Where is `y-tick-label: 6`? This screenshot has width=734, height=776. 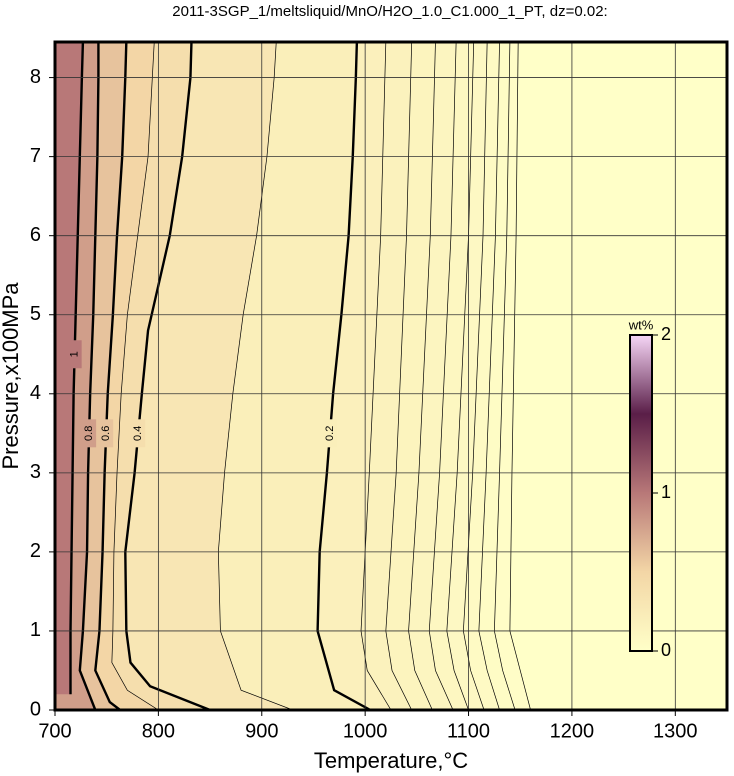
y-tick-label: 6 is located at coordinates (35, 235).